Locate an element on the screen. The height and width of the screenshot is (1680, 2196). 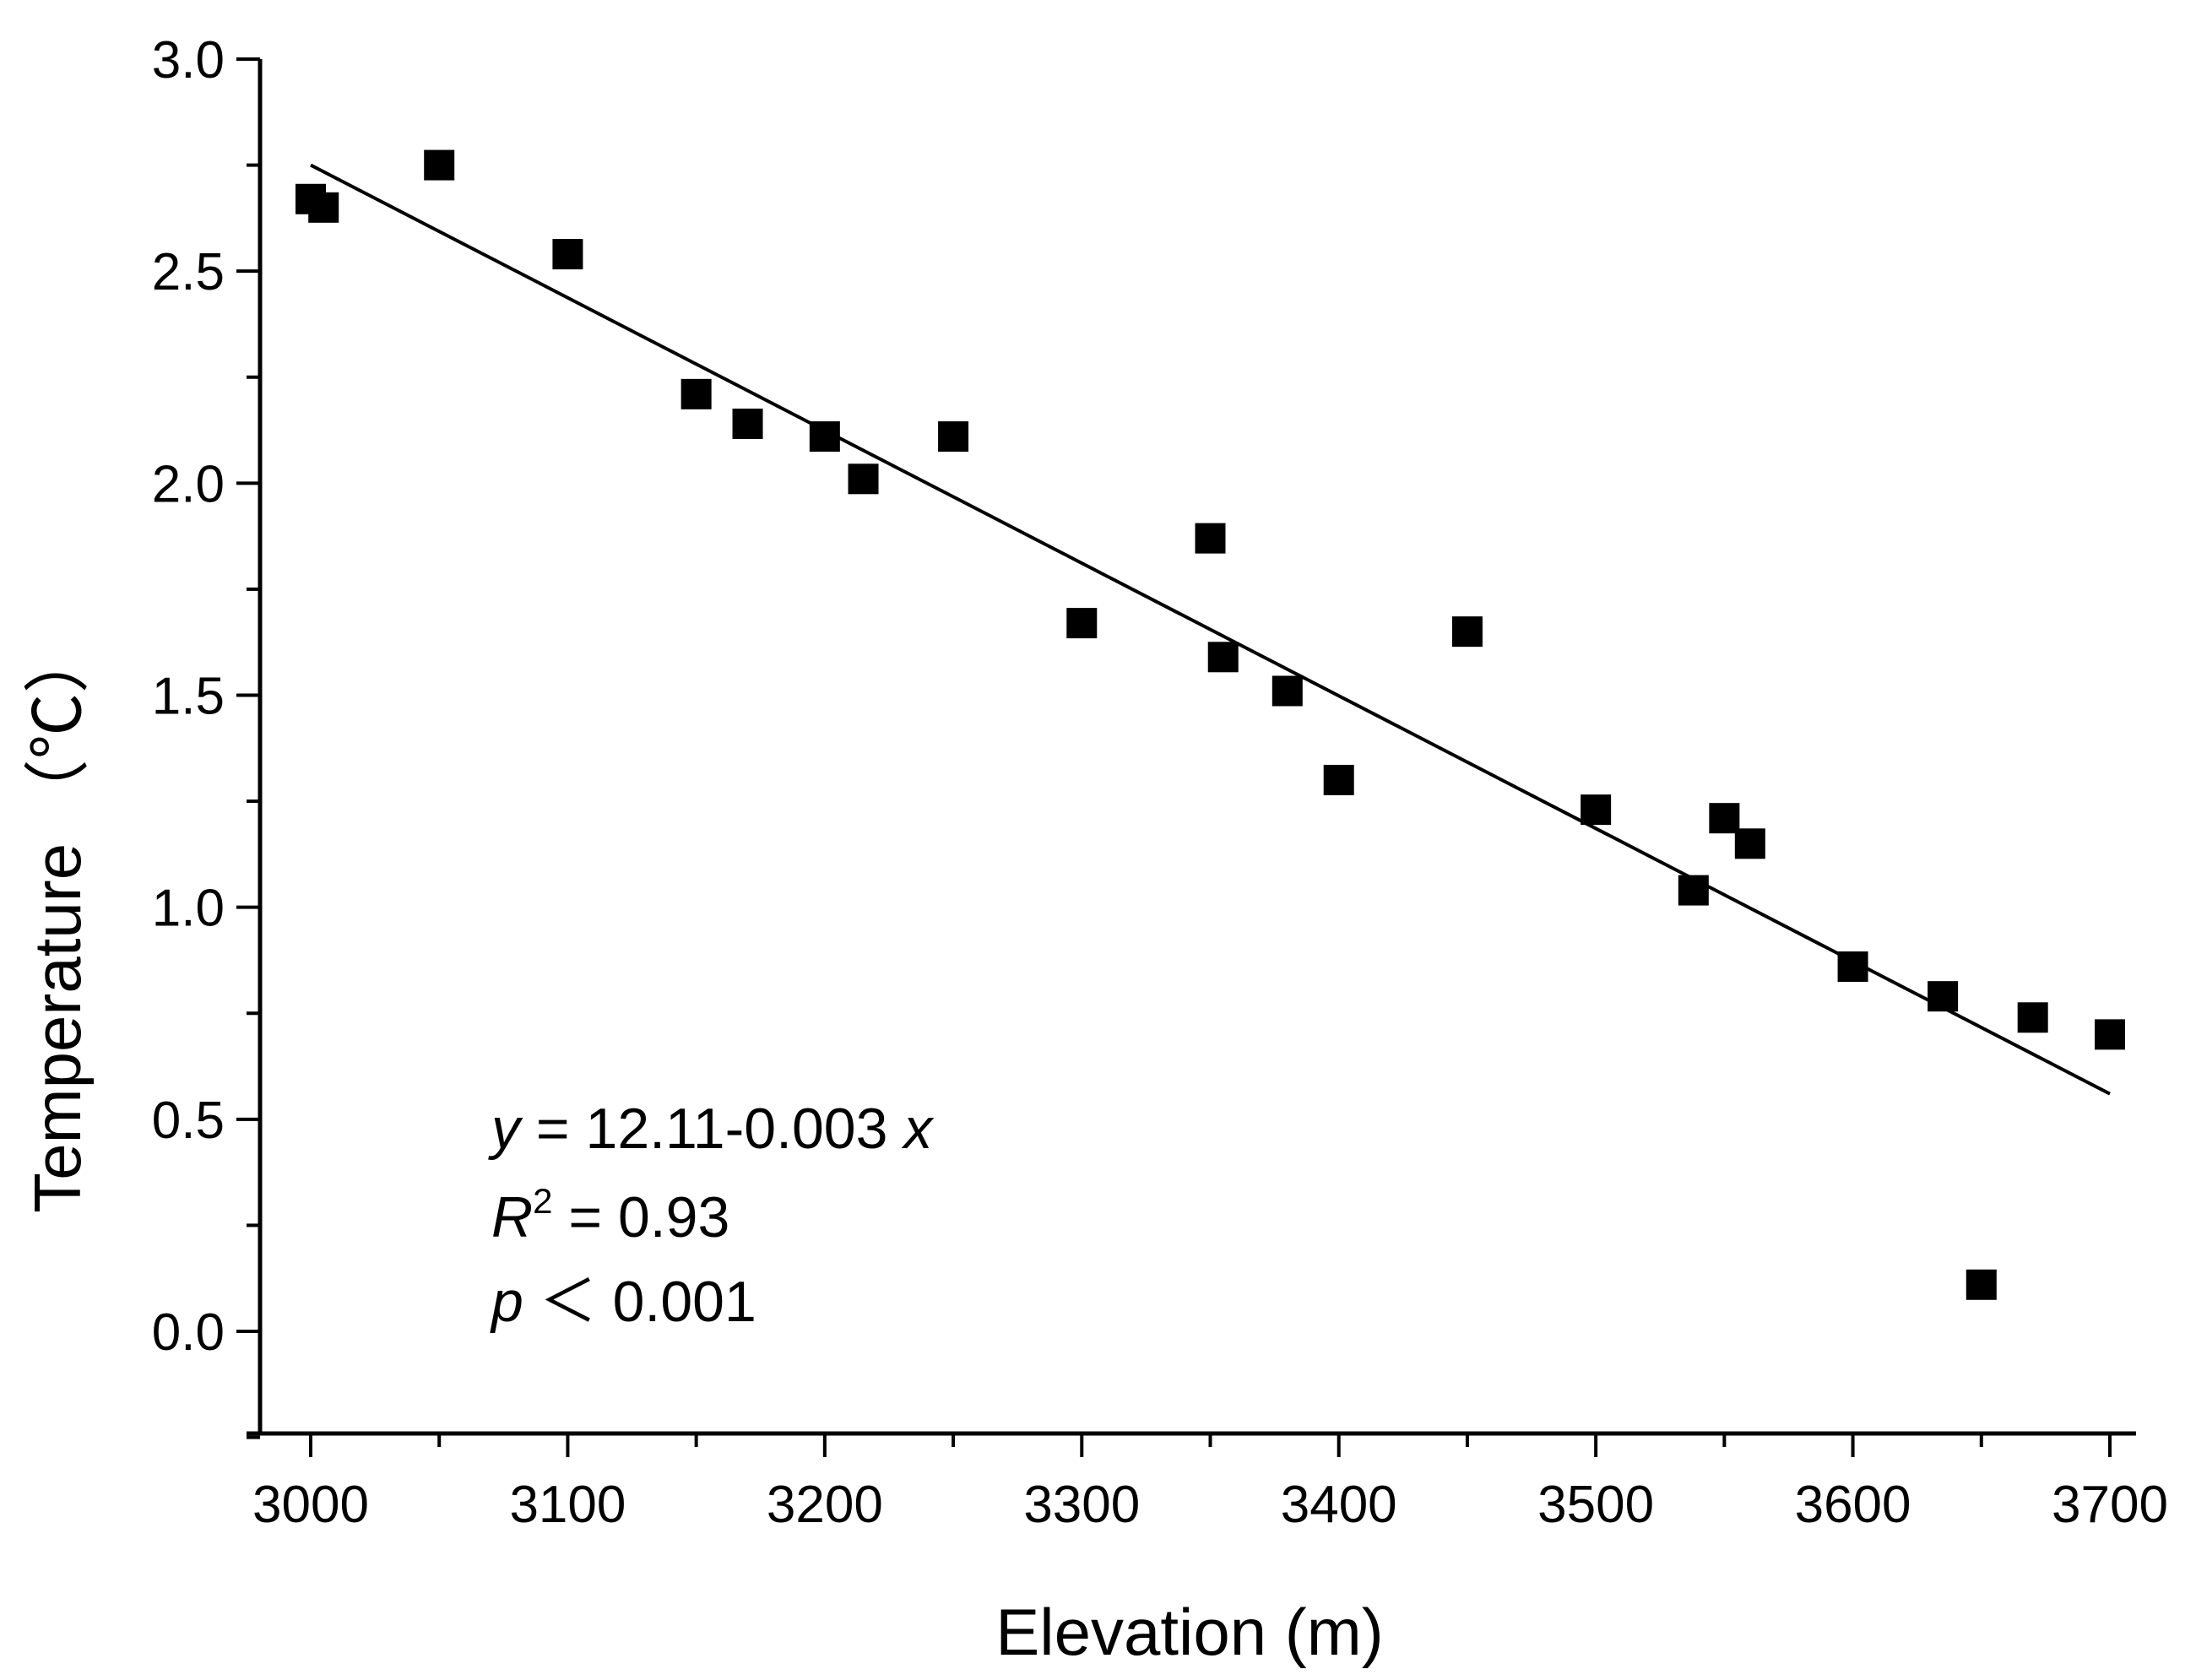
y-tick-label: 2.0 is located at coordinates (188, 484).